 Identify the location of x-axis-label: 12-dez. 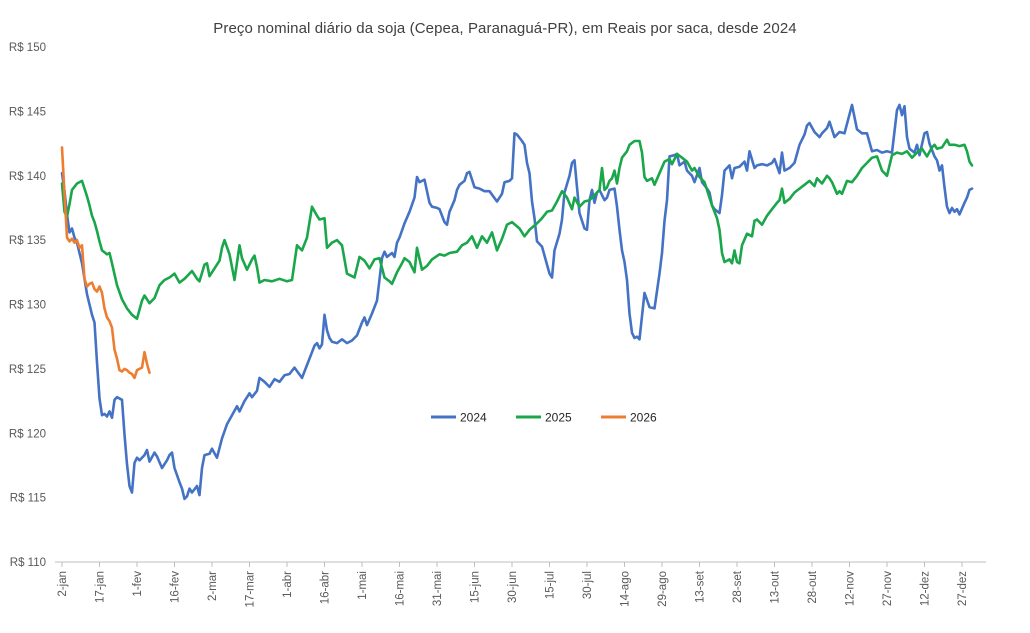
(926, 588).